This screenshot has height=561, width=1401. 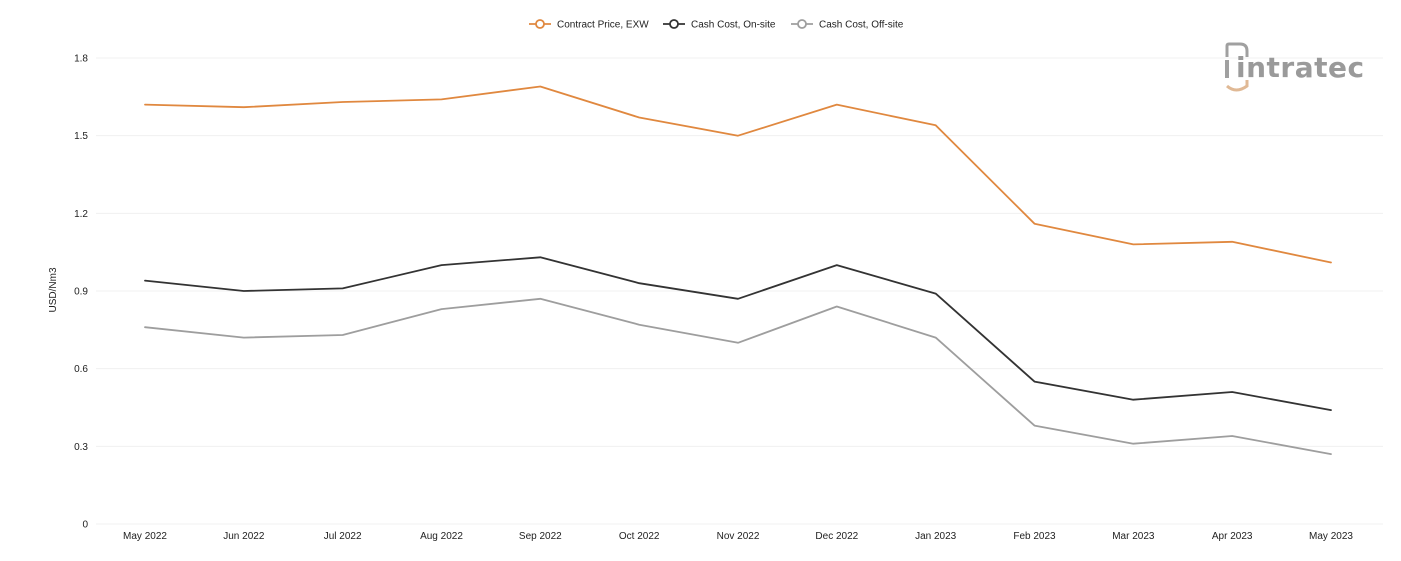 I want to click on legend-label: Contract Price, EXW, so click(x=603, y=25).